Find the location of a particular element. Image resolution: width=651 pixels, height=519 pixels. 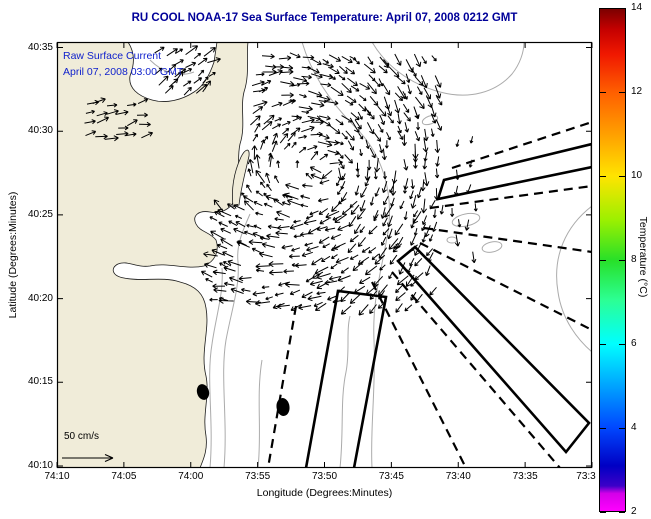

y-tick-label: 40:25 is located at coordinates (40, 214).